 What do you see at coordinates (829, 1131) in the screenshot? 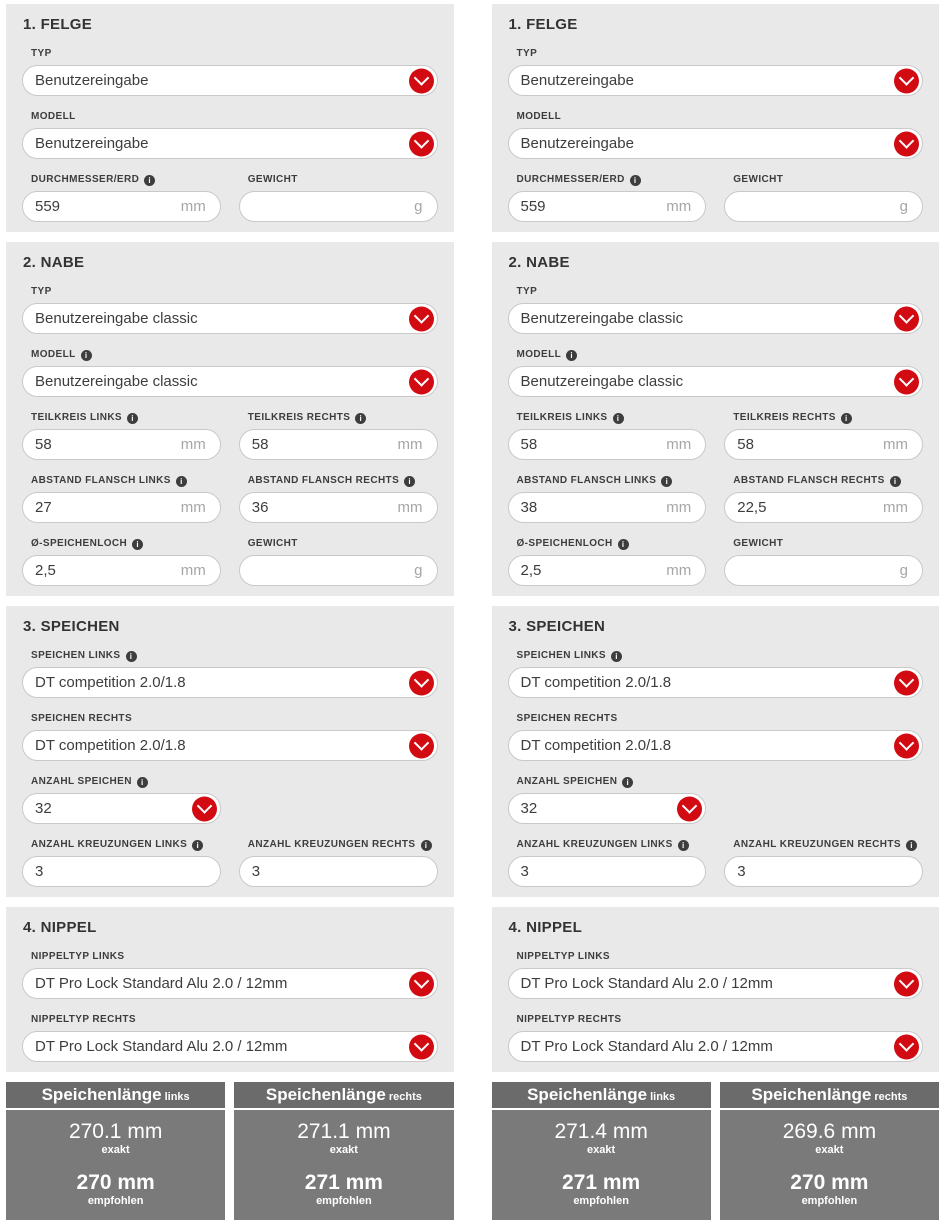
I see `exact-value: 269.6 mm` at bounding box center [829, 1131].